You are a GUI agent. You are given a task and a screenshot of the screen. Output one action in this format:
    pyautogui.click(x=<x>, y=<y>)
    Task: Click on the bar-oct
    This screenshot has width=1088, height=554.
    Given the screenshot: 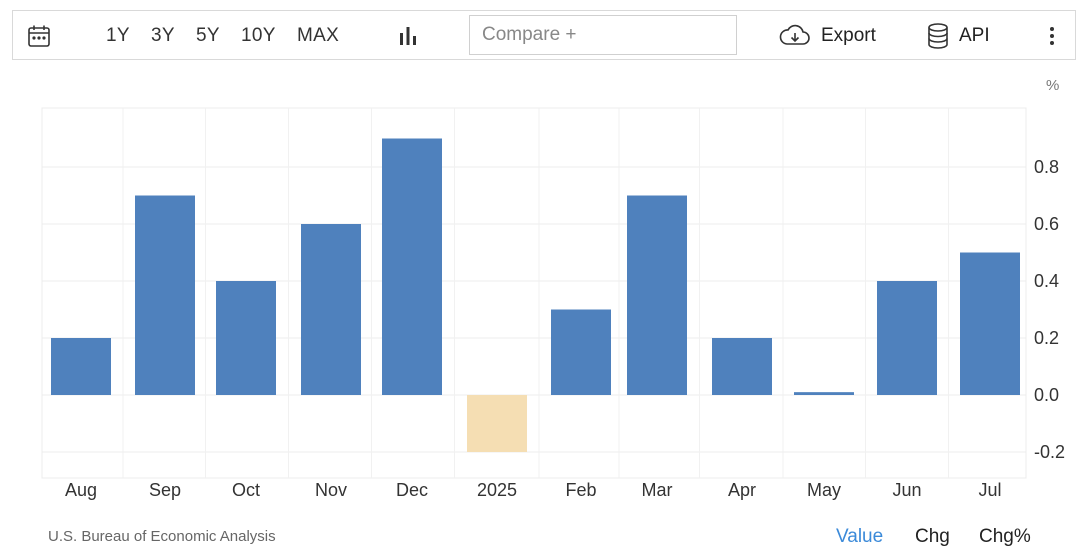 What is the action you would take?
    pyautogui.click(x=246, y=338)
    